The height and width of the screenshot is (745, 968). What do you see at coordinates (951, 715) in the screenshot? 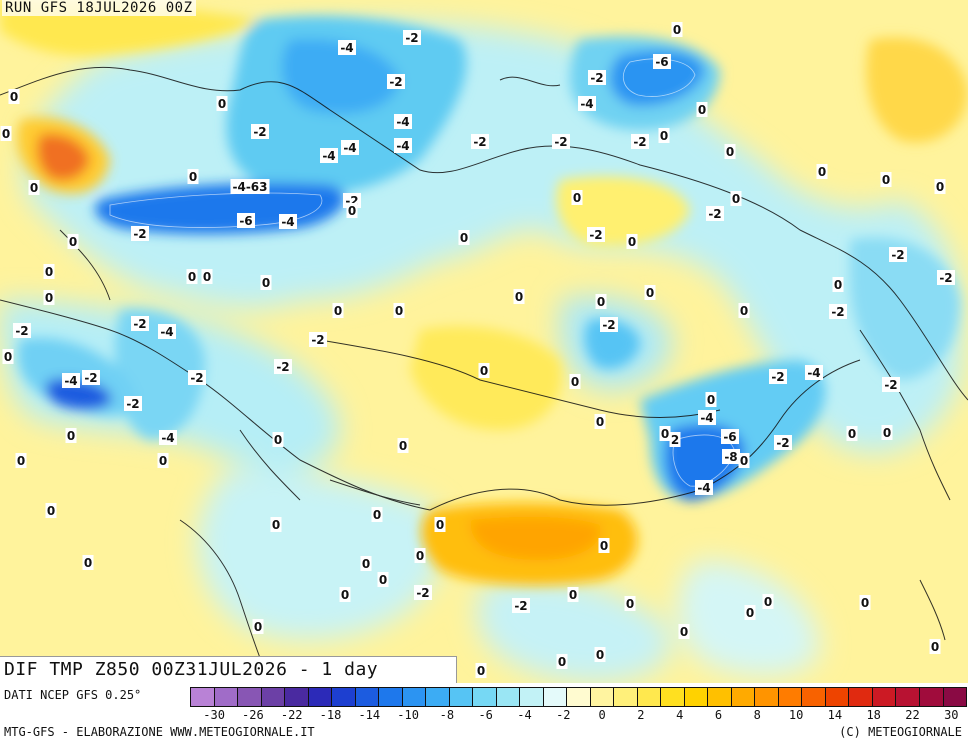
I see `scale-tick-label: 30` at bounding box center [951, 715].